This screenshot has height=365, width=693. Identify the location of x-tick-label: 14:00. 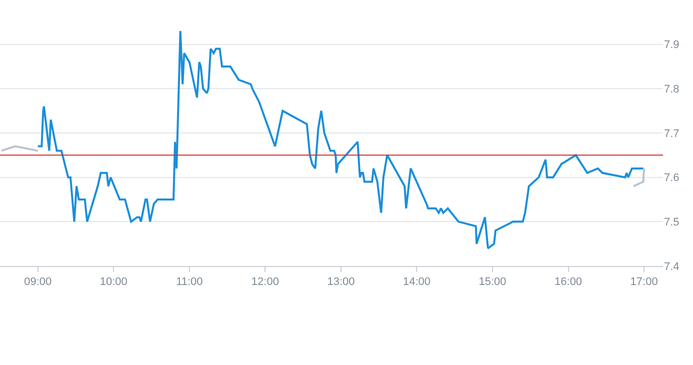
(416, 282).